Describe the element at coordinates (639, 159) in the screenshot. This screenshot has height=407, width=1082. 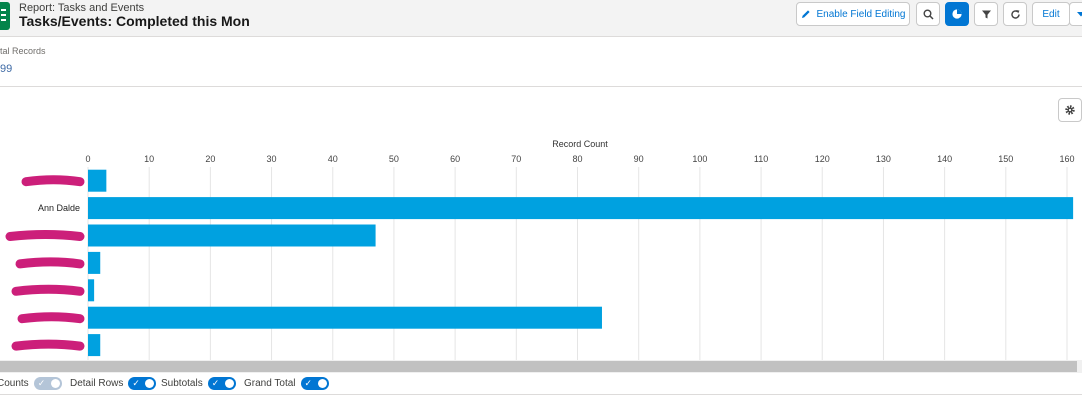
I see `x-tick-label: 90` at that location.